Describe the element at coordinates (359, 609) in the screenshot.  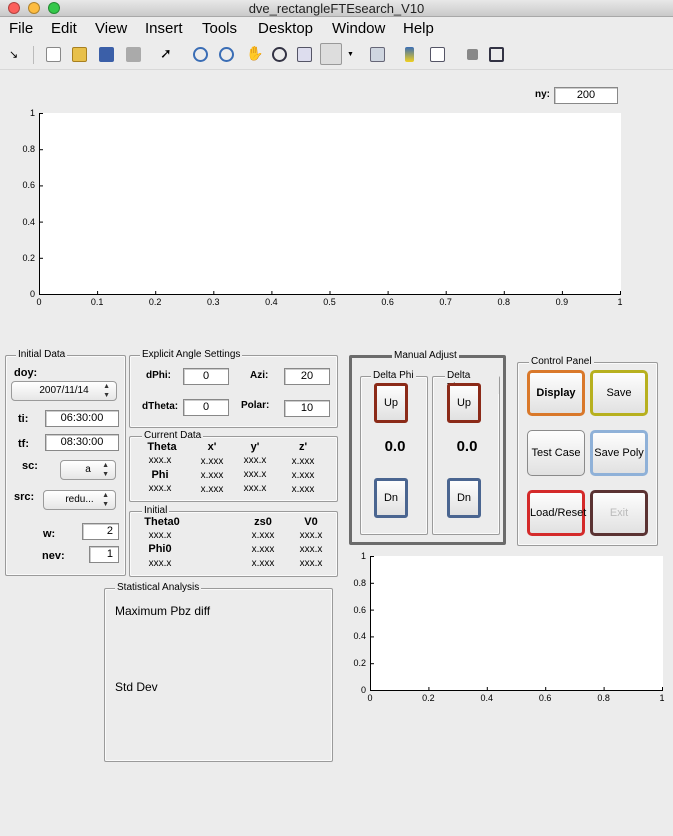
I see `secondary-plot-y-tick-label: 0.6` at that location.